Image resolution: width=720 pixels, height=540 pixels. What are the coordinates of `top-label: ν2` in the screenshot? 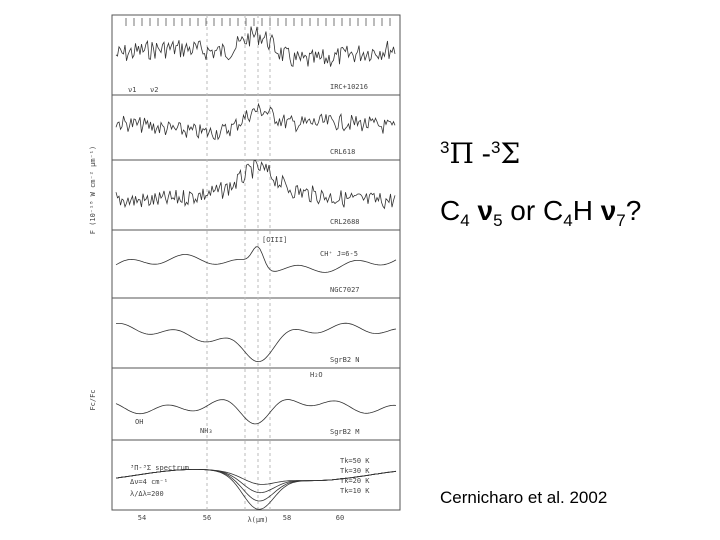 It's located at (154, 90).